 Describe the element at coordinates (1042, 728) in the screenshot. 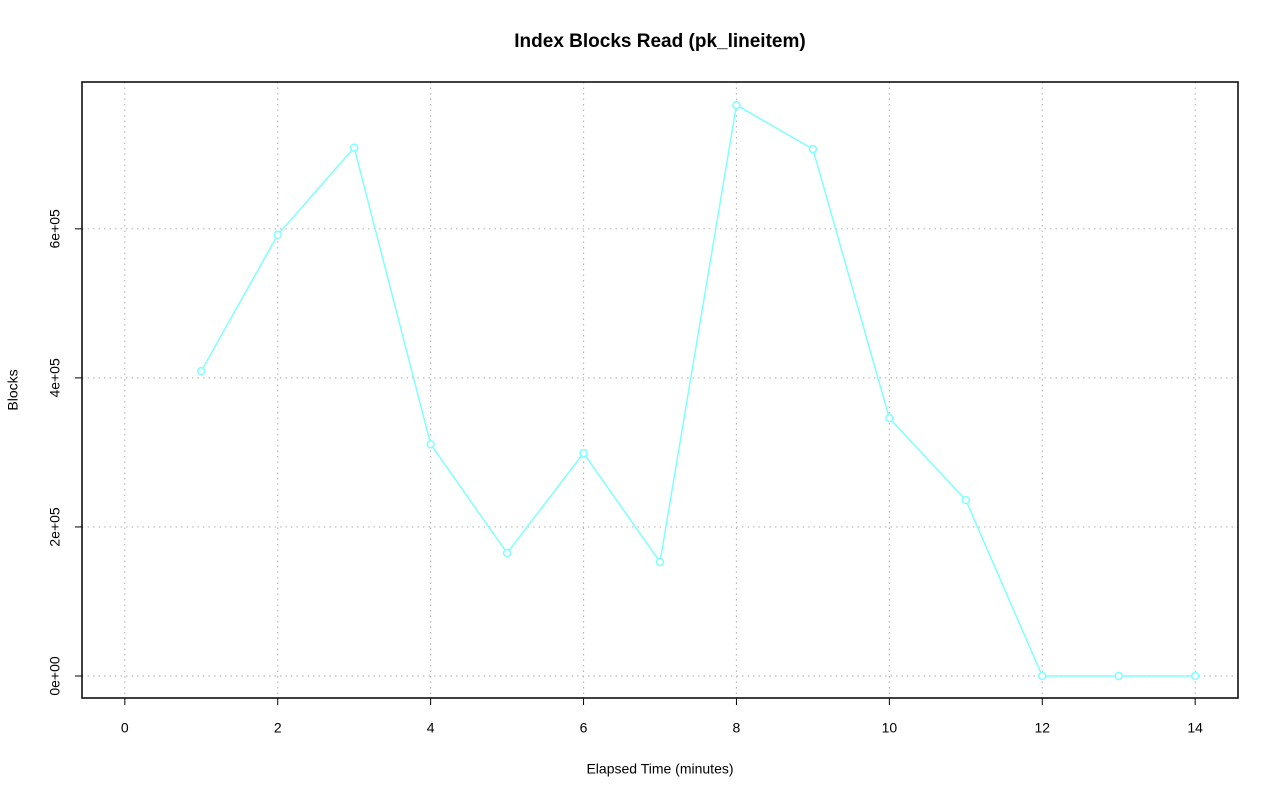

I see `x-tick-label: 12` at that location.